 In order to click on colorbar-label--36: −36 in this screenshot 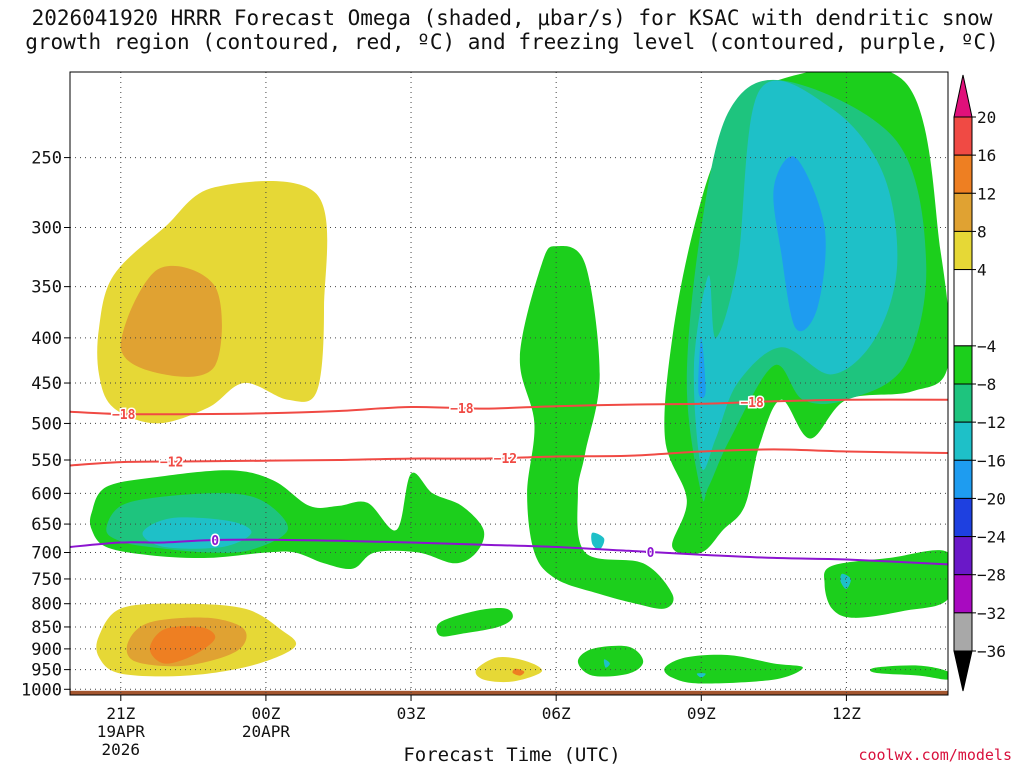, I will do `click(991, 651)`.